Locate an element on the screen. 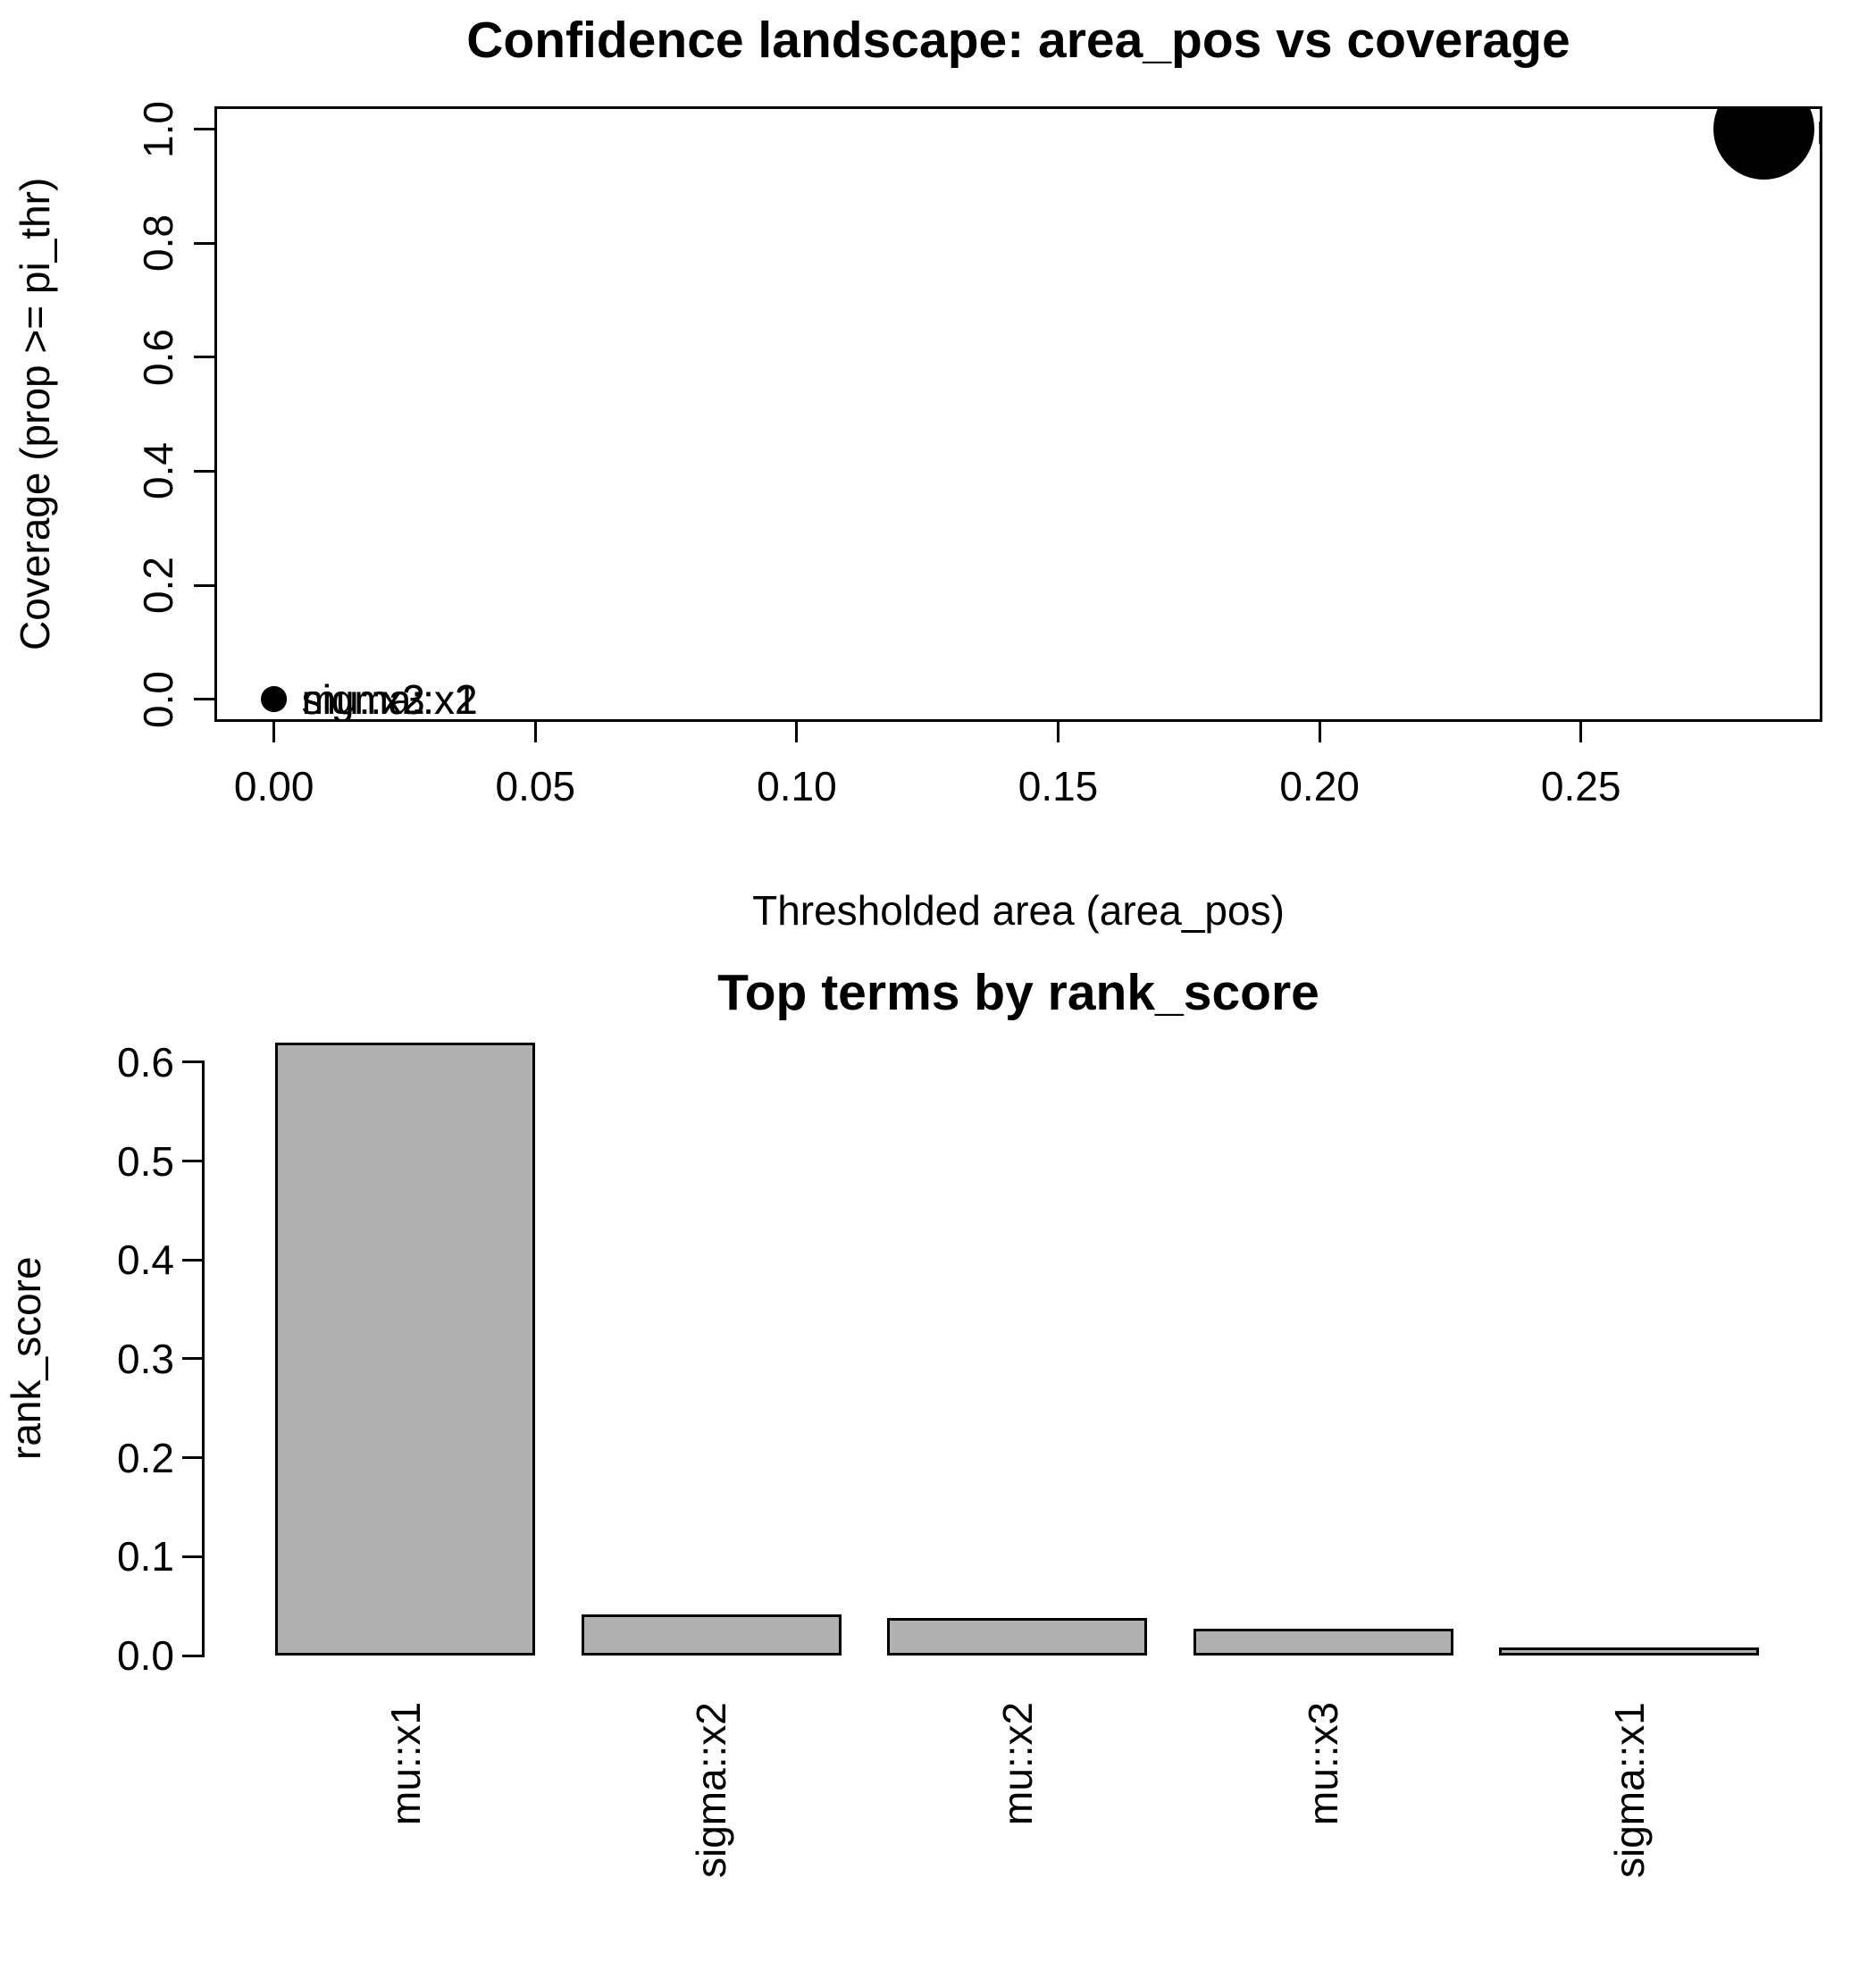 This screenshot has width=1876, height=1970. bar-y-axis-line is located at coordinates (203, 1359).